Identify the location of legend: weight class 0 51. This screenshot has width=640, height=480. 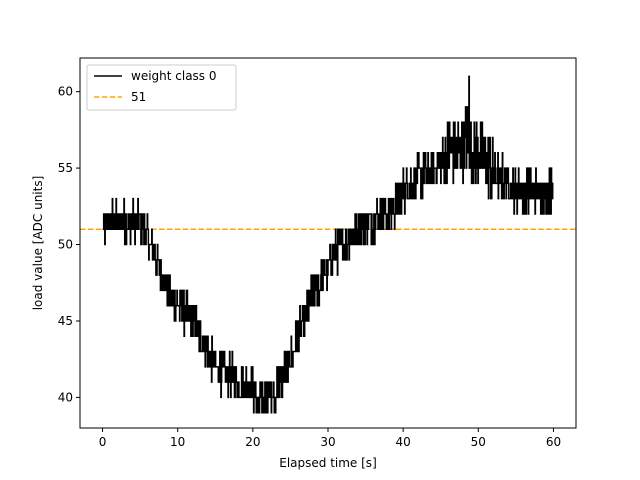
(161, 87).